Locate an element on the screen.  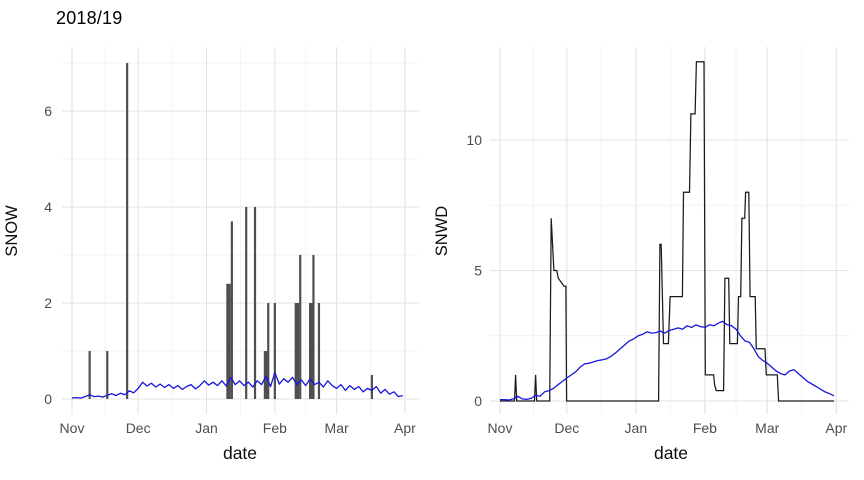
y-tick-label: 10 is located at coordinates (474, 140).